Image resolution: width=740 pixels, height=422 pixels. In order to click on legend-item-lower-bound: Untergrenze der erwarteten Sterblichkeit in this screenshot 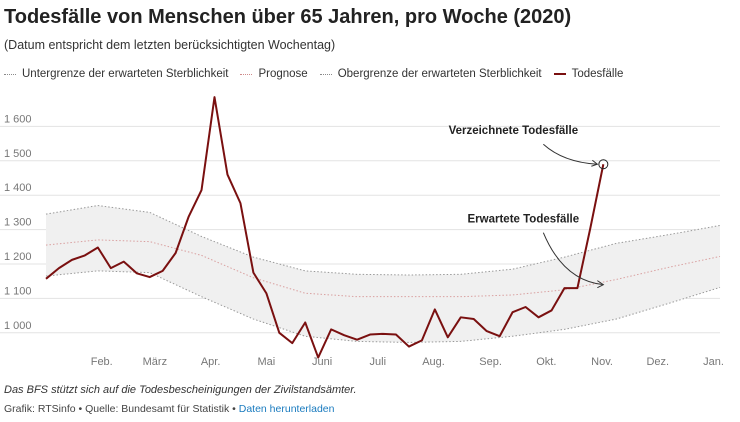, I will do `click(116, 74)`.